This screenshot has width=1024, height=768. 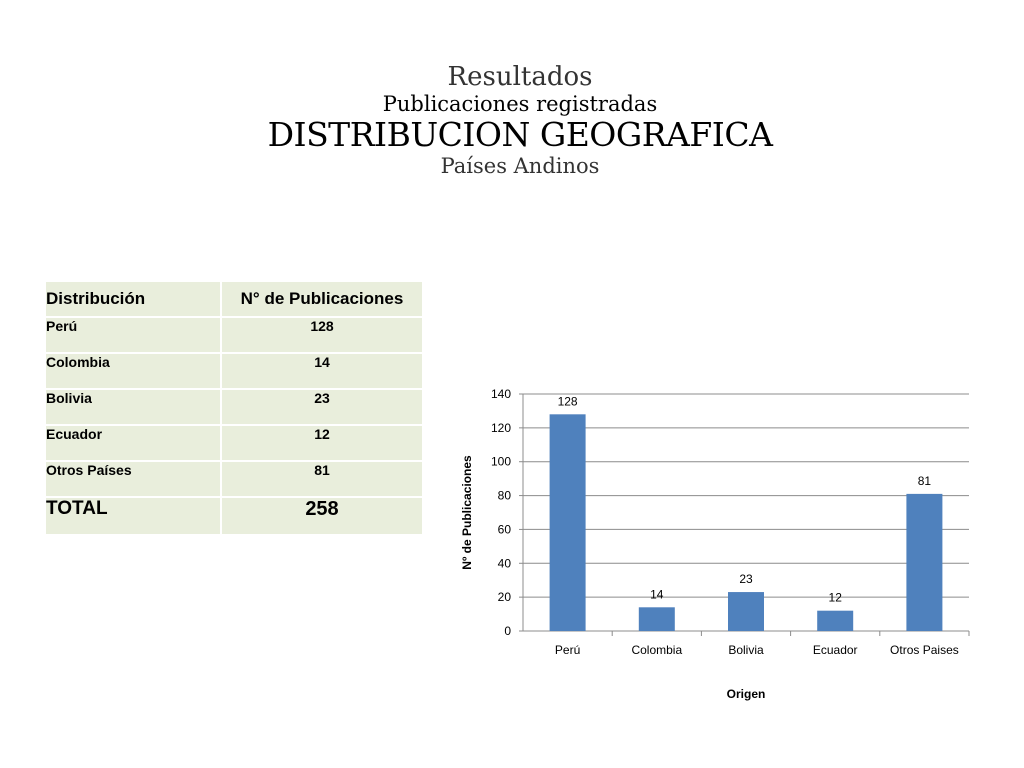 I want to click on column-header-distribution: Distribución, so click(x=133, y=299).